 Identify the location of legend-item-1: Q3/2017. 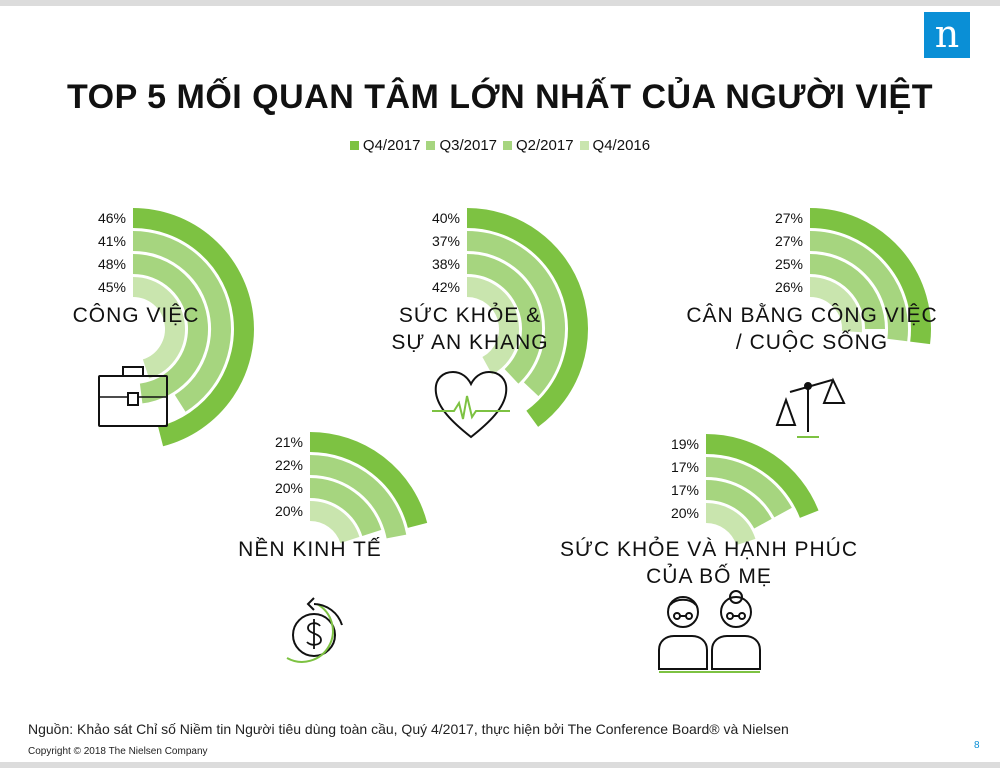
(461, 145).